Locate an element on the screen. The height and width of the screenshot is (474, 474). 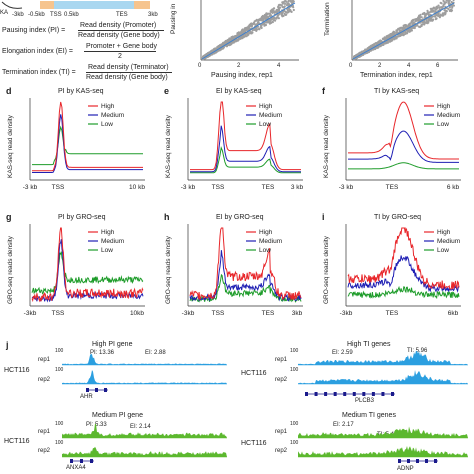
panel-title: TI by GRO-seq is located at coordinates (398, 217).